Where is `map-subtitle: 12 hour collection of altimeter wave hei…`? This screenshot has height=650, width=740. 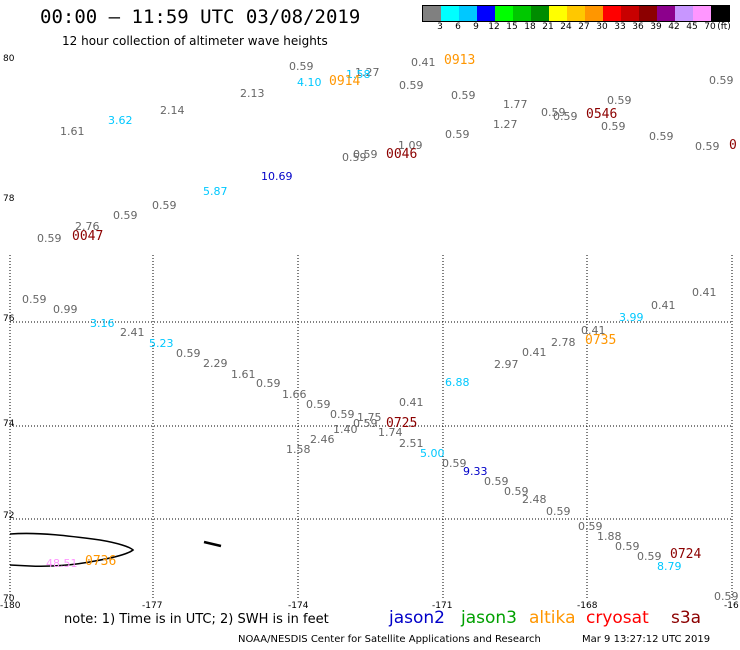 map-subtitle: 12 hour collection of altimeter wave hei… is located at coordinates (195, 41).